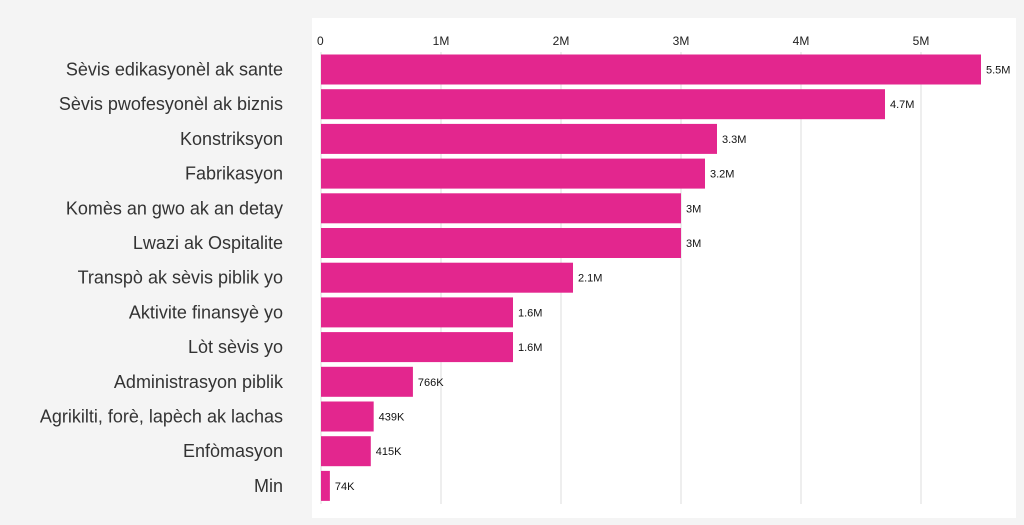  I want to click on category-label: Min, so click(268, 486).